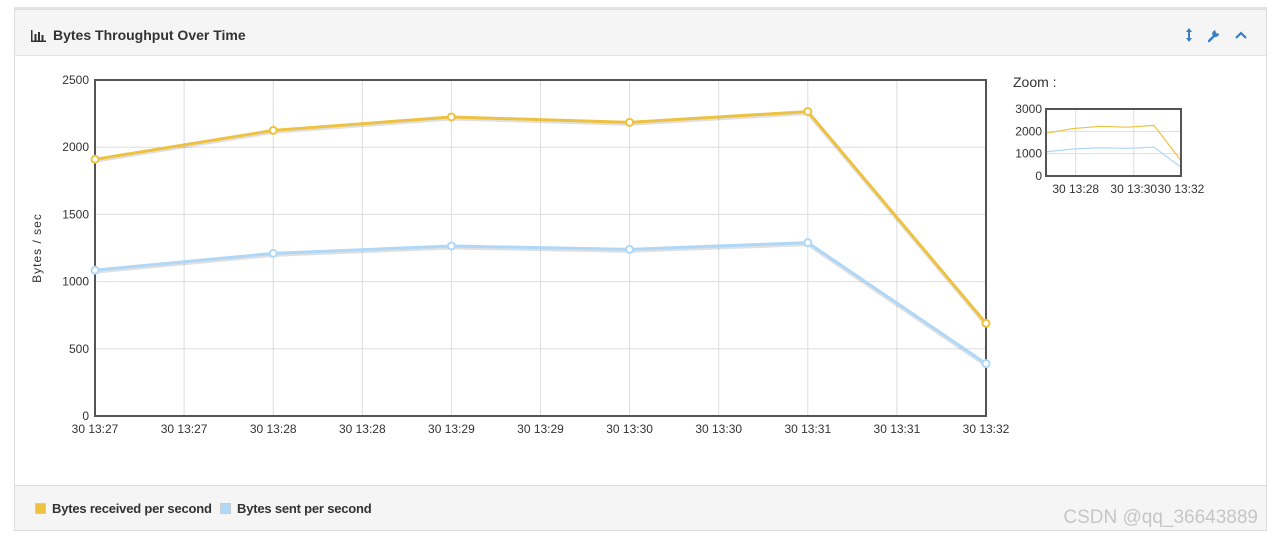  I want to click on y-tick-label: 1000, so click(75, 282).